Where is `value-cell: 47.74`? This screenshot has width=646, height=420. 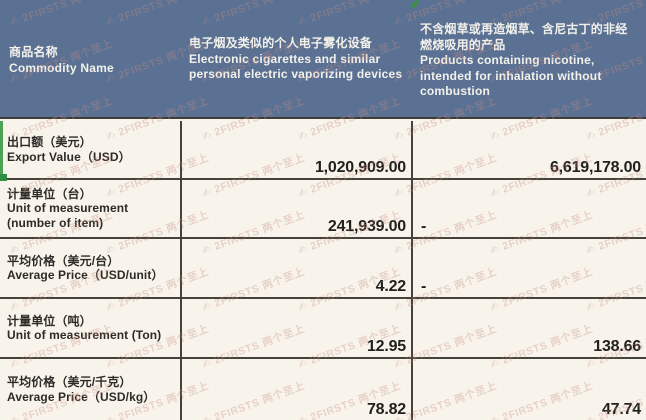
value-cell: 47.74 is located at coordinates (529, 389).